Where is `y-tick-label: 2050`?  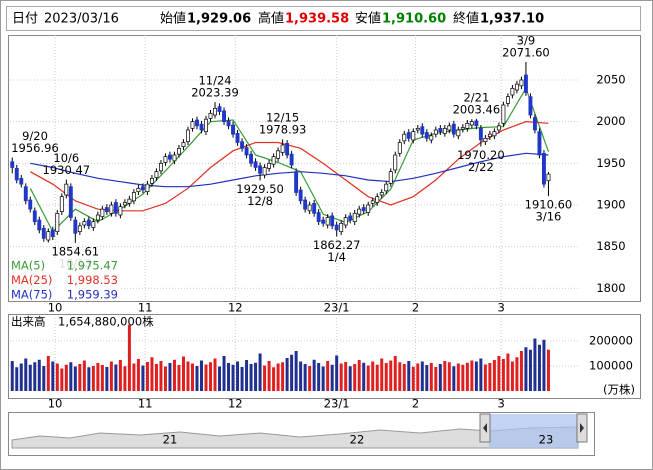 y-tick-label: 2050 is located at coordinates (610, 80).